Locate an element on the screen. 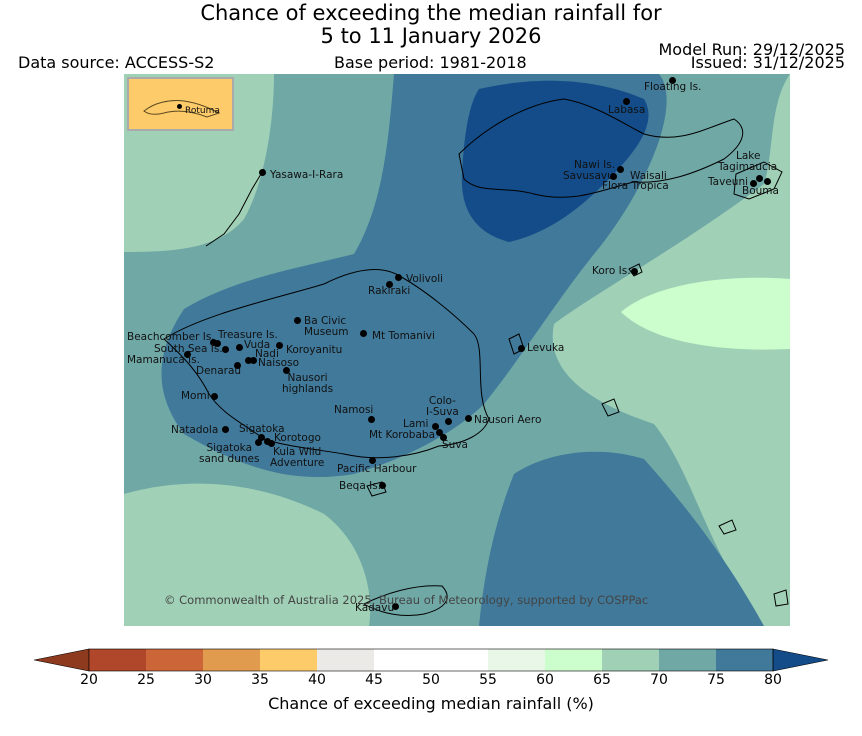  place-south-sea-is: South Sea Is. is located at coordinates (188, 349).